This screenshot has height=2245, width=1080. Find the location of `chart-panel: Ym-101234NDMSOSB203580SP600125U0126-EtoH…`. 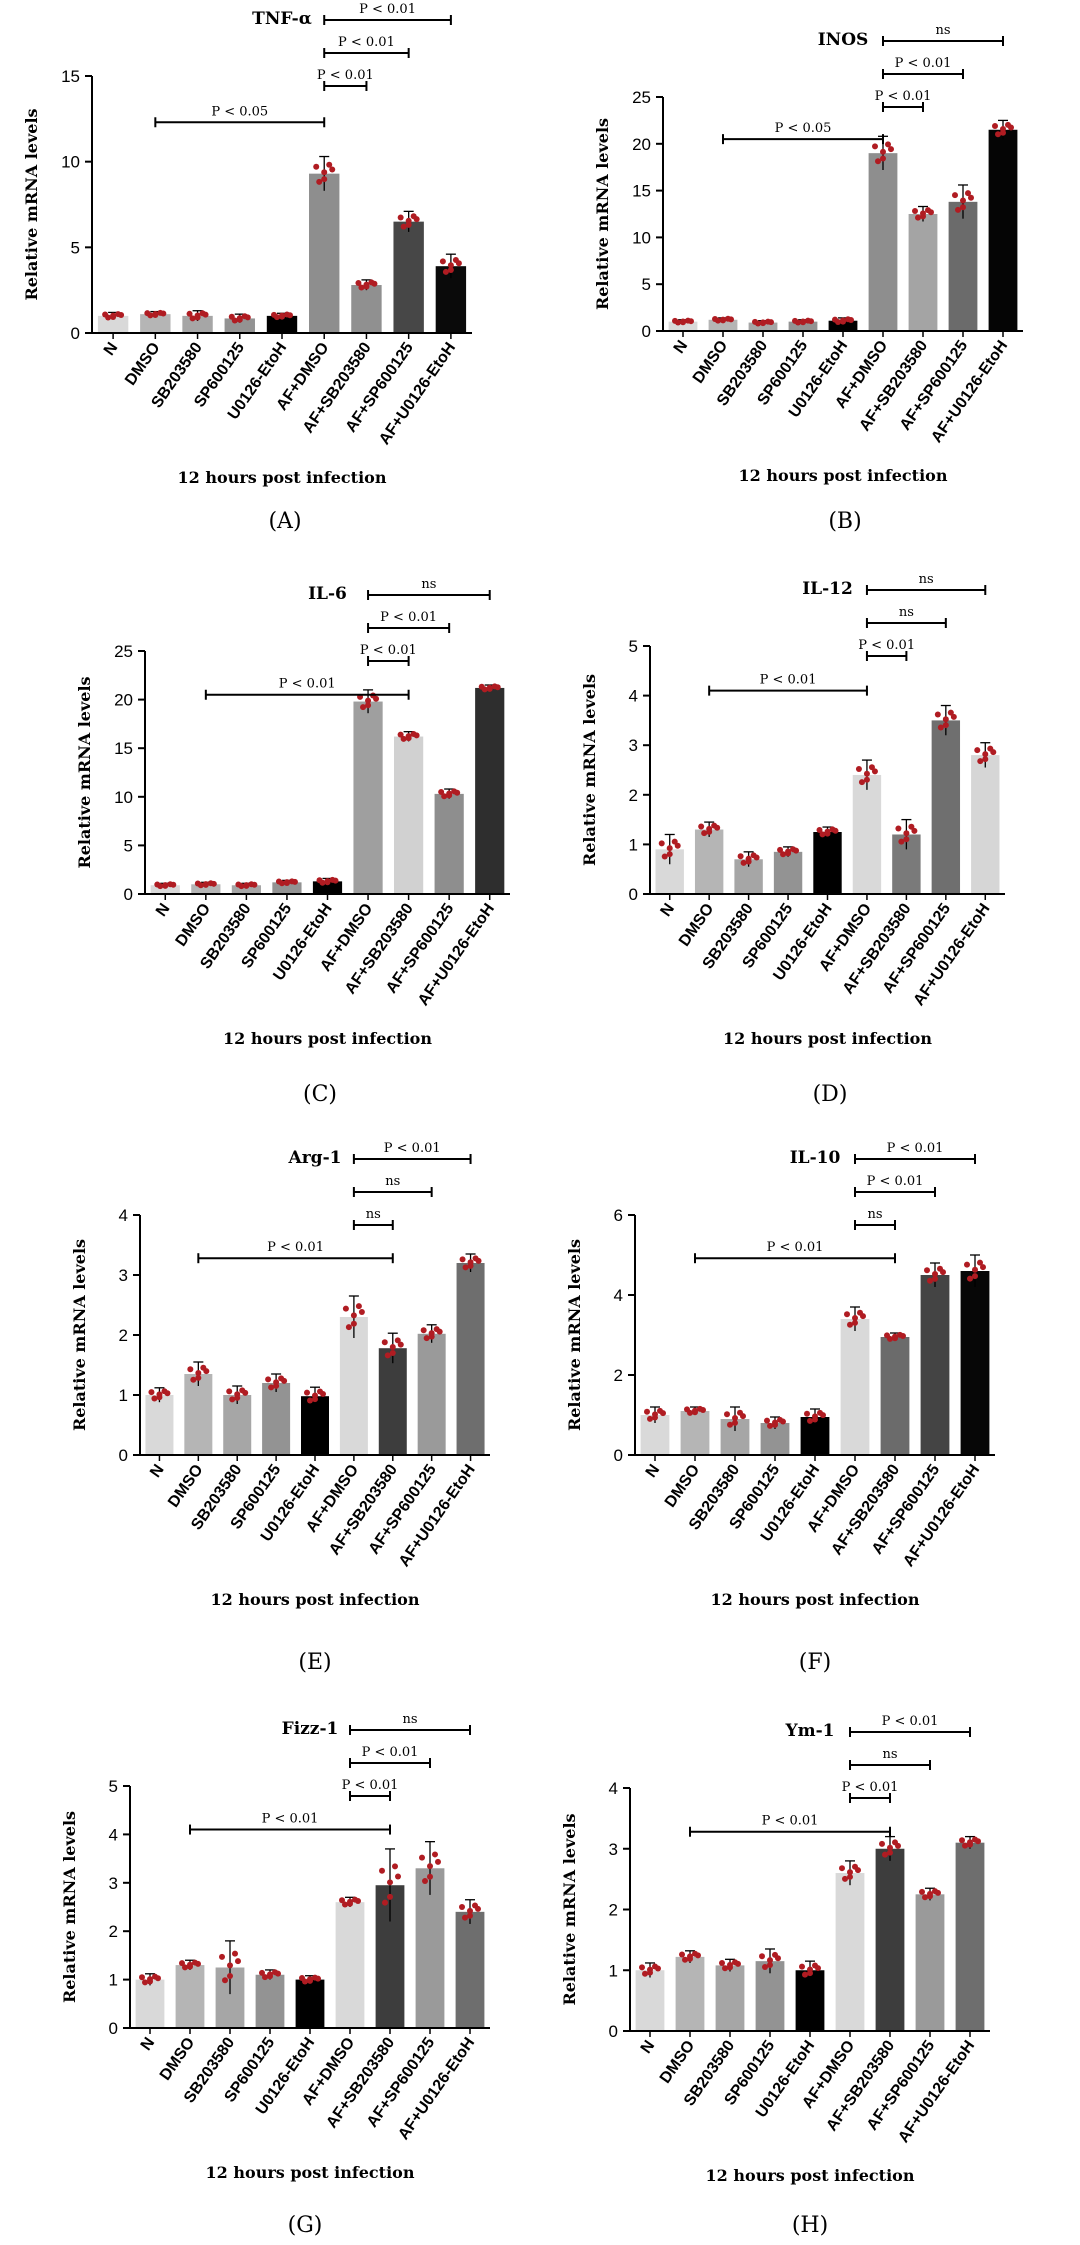

chart-panel: Ym-101234NDMSOSB203580SP600125U0126-EtoH… is located at coordinates (775, 1976).